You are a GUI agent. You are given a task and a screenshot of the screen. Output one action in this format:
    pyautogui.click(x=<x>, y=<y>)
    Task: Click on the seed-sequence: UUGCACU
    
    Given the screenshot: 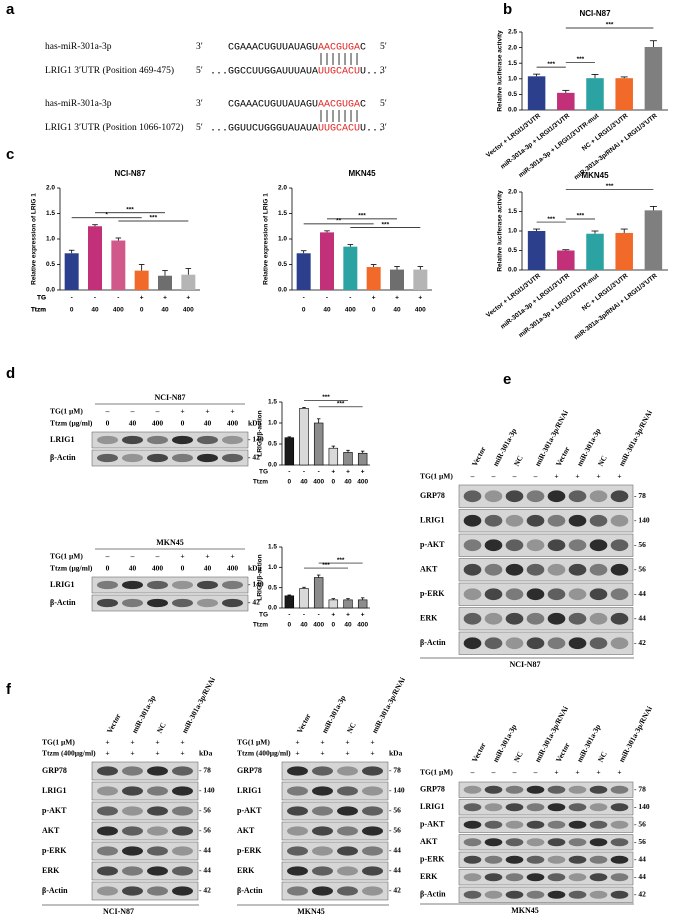 What is the action you would take?
    pyautogui.click(x=339, y=129)
    